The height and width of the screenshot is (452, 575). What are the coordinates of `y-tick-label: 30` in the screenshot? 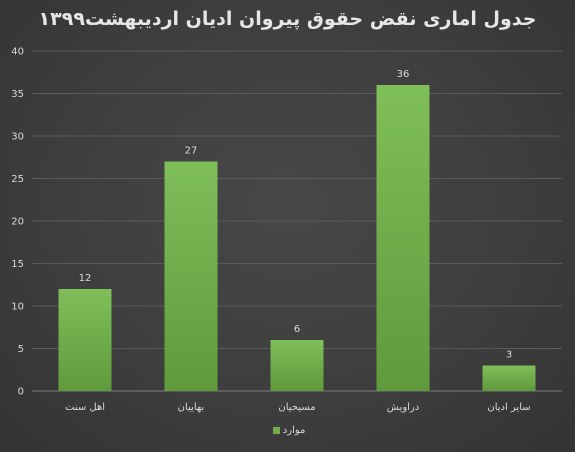 It's located at (17, 137).